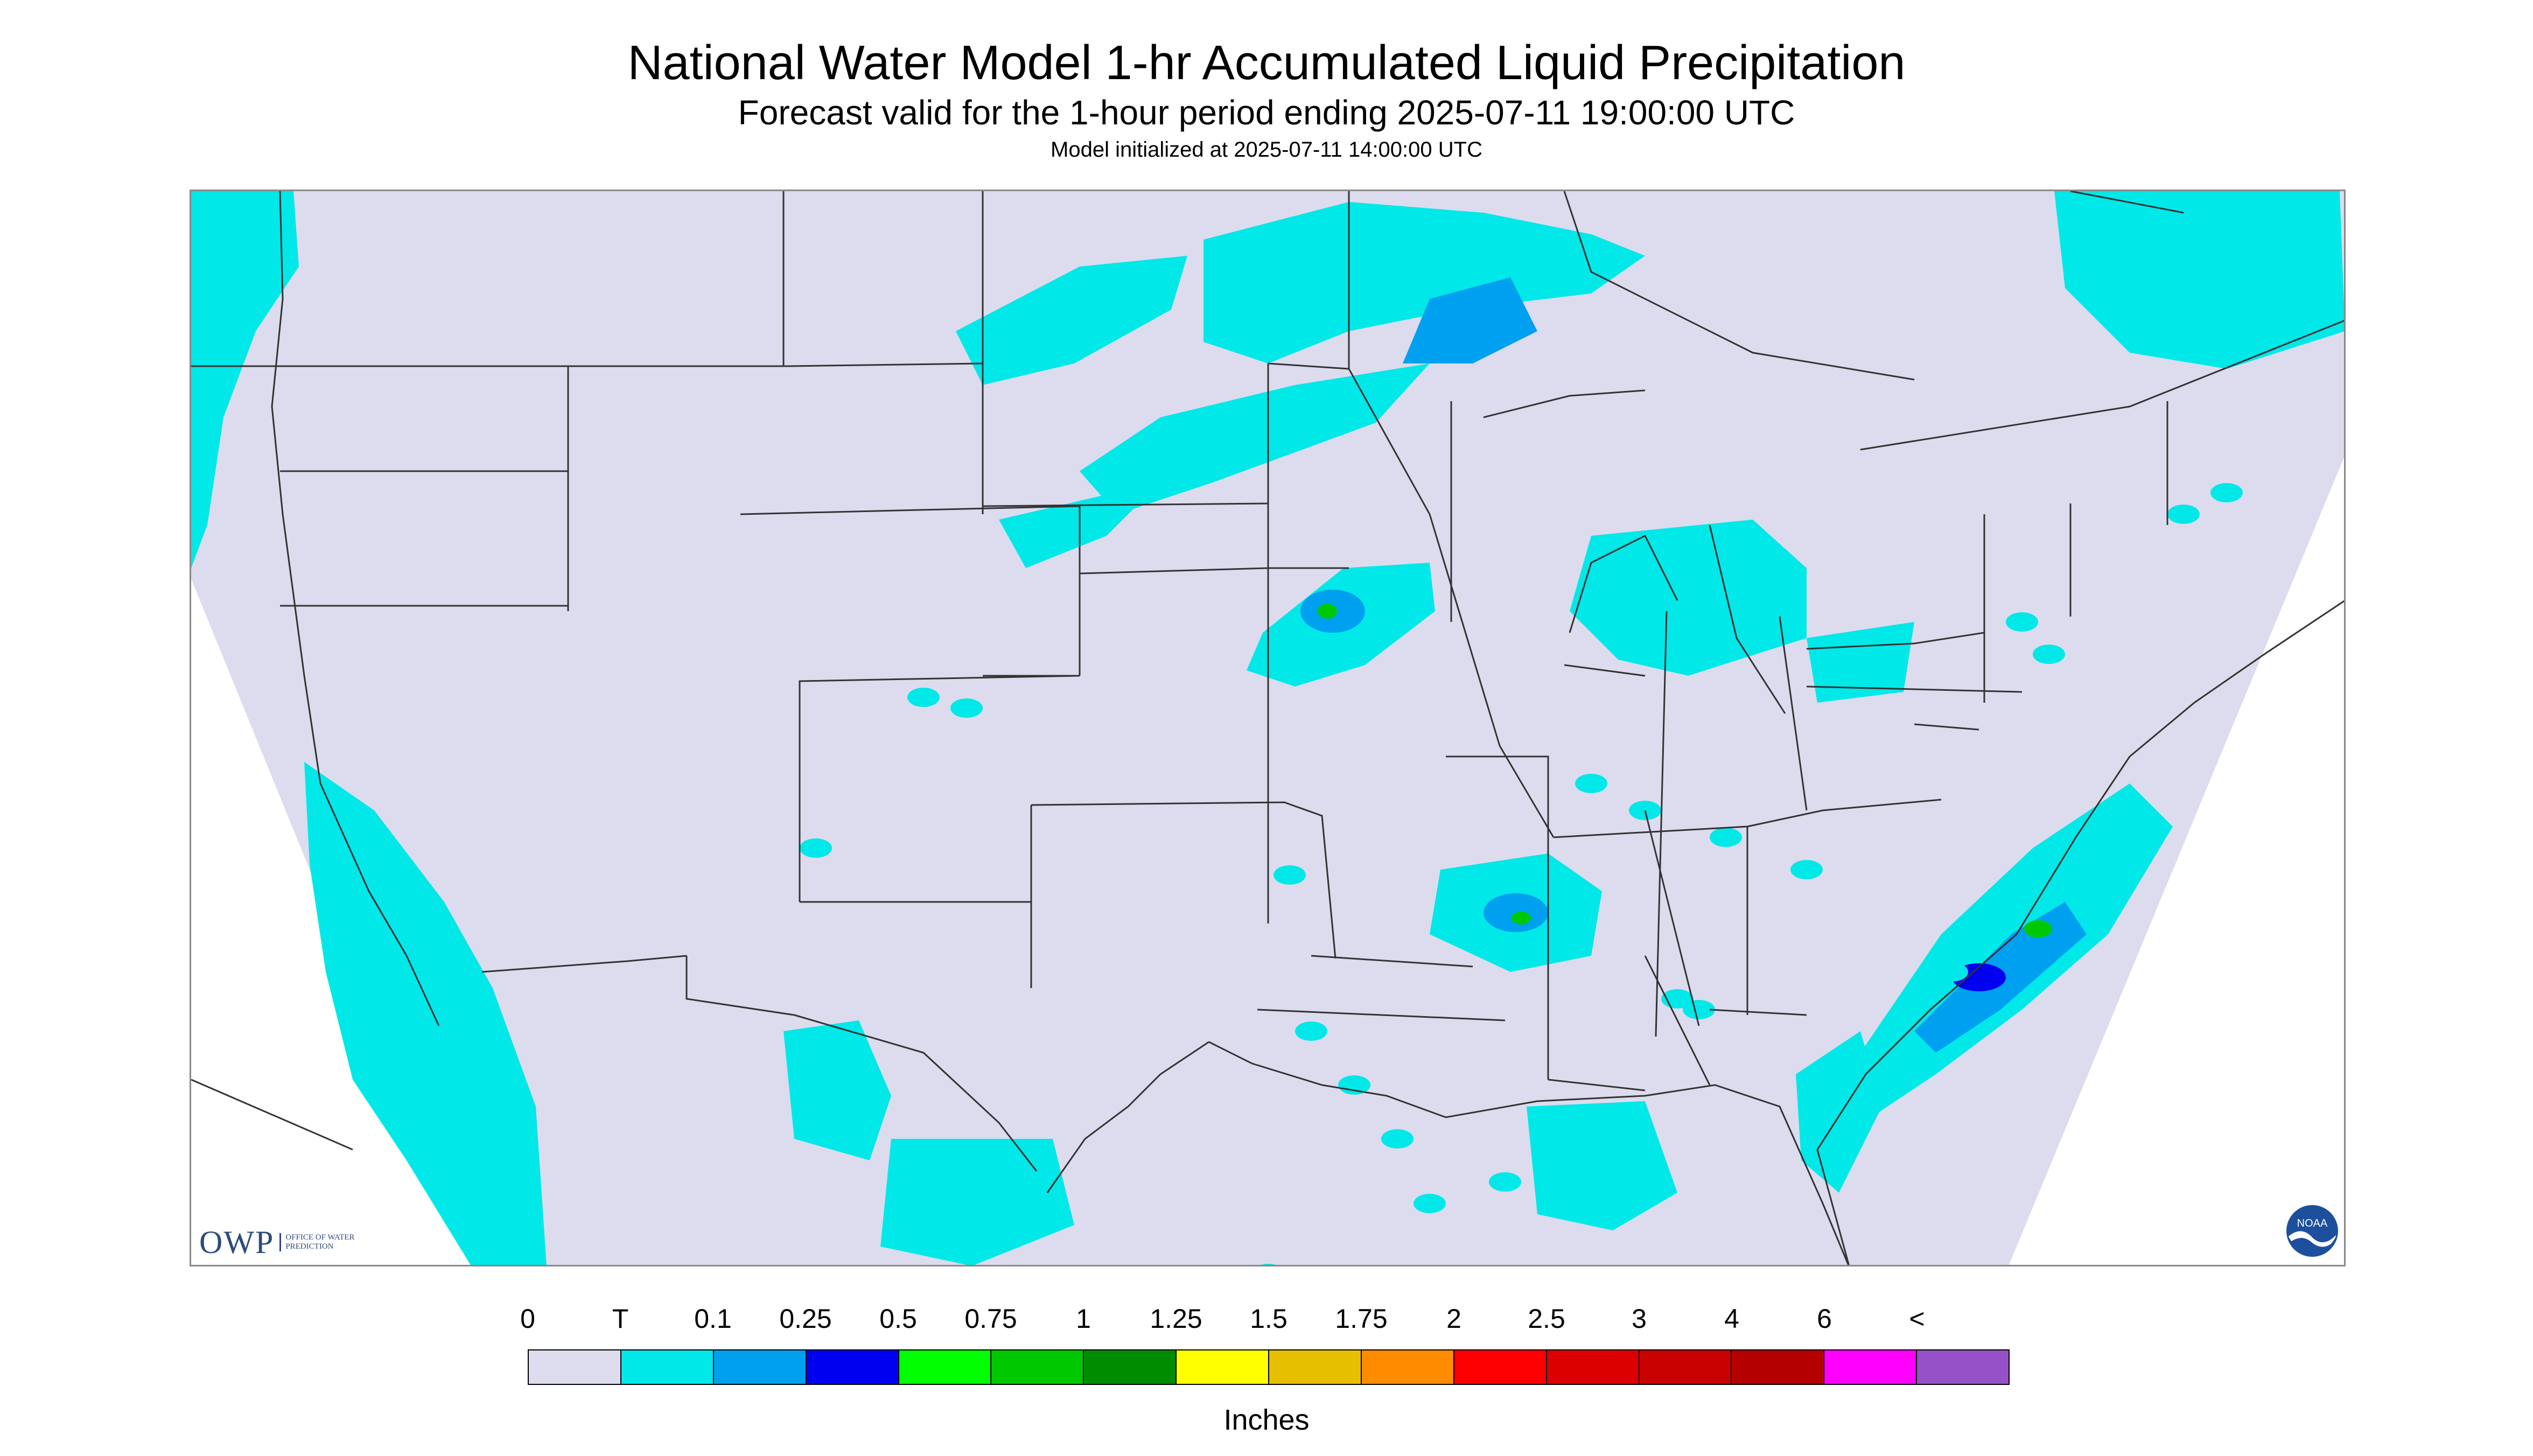 The image size is (2533, 1456). What do you see at coordinates (713, 1319) in the screenshot?
I see `legend-label: 0.1` at bounding box center [713, 1319].